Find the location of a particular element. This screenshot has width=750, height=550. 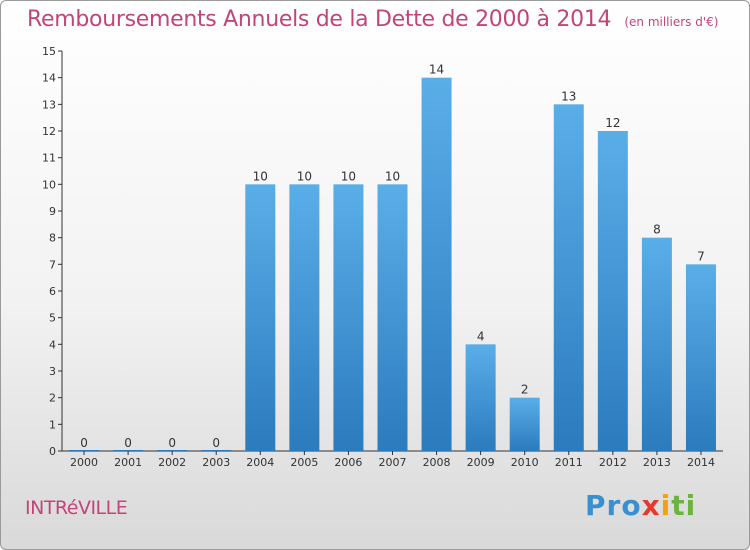

logo-part-1: Pro is located at coordinates (613, 505).